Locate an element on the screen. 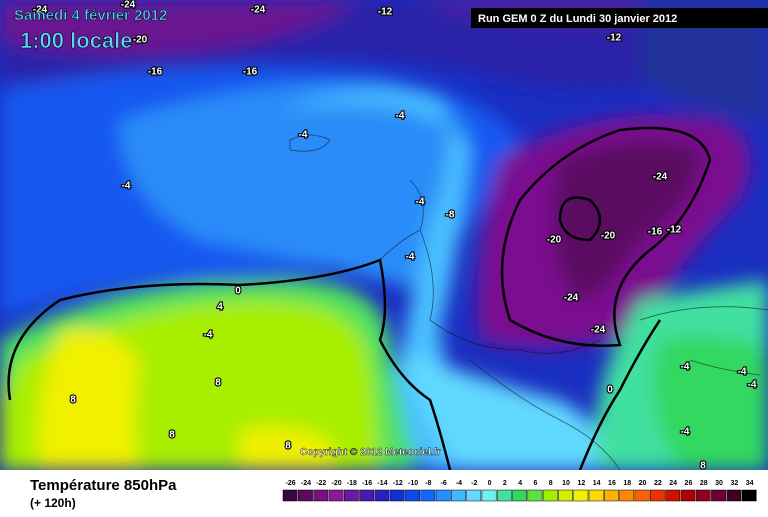 Image resolution: width=768 pixels, height=517 pixels. legend-tick-label: -10 is located at coordinates (413, 483).